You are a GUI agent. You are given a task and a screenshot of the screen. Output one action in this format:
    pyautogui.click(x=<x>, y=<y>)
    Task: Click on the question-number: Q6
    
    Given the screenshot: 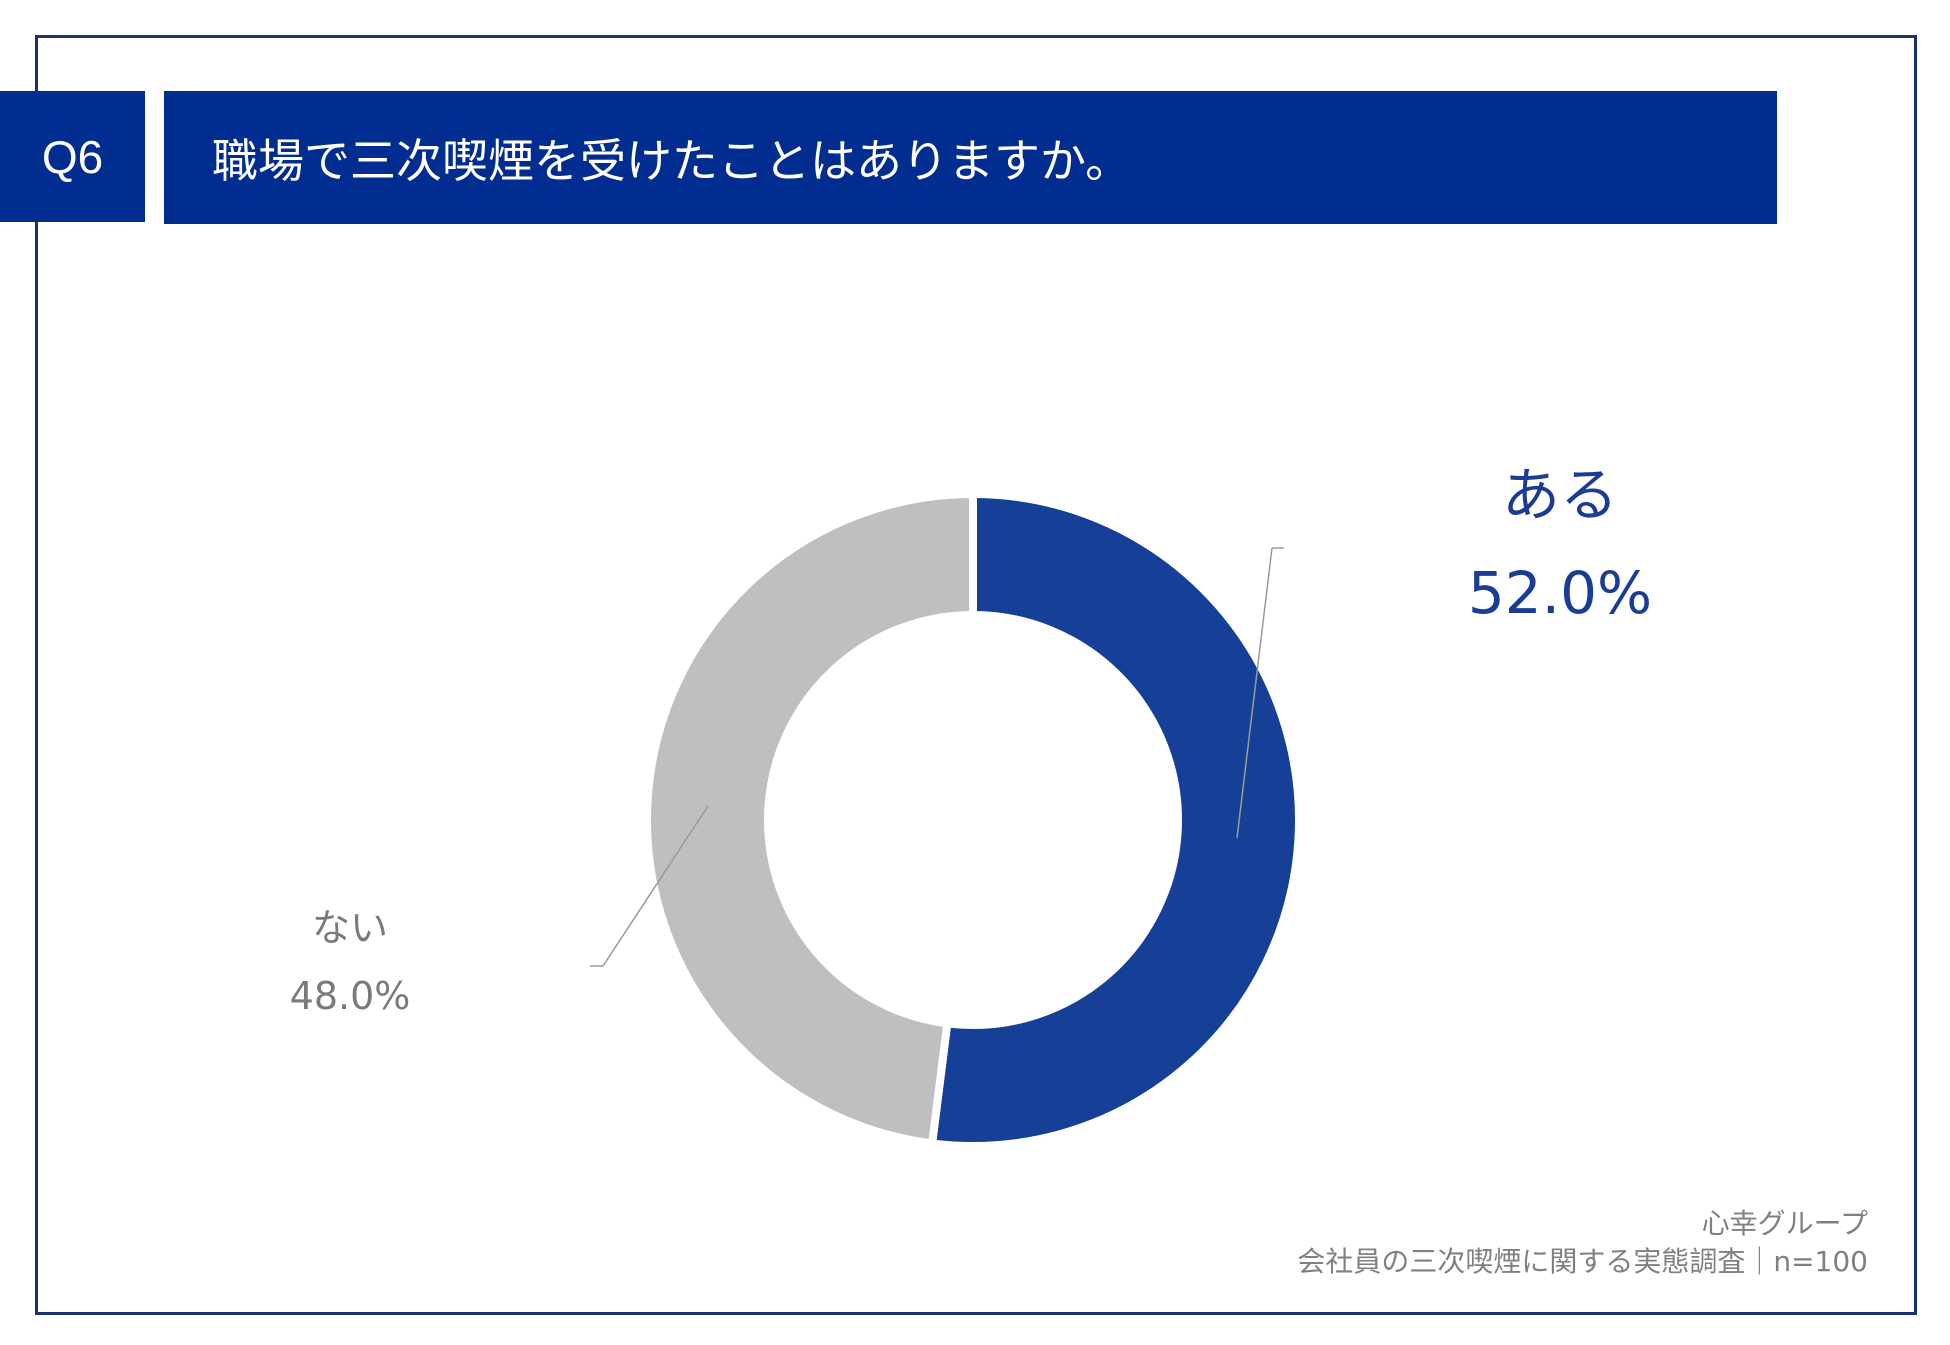 What is the action you would take?
    pyautogui.click(x=72, y=156)
    